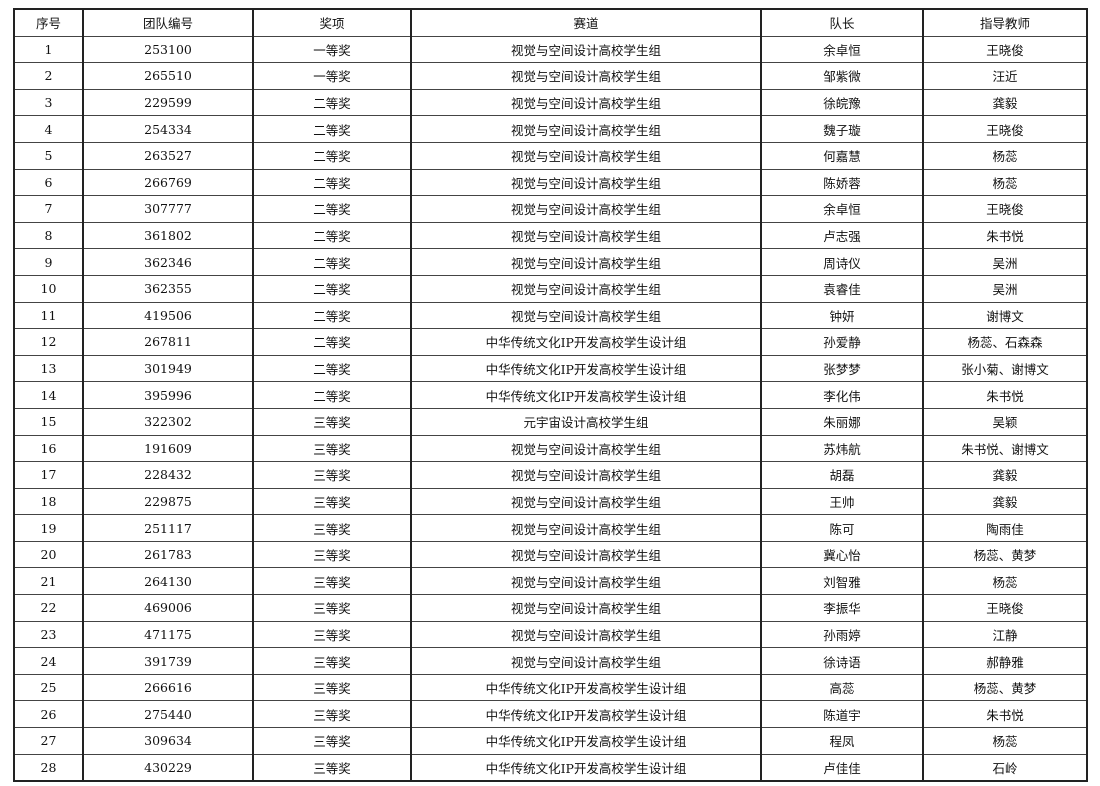  What do you see at coordinates (842, 76) in the screenshot?
I see `cell-captain: 邹紫微` at bounding box center [842, 76].